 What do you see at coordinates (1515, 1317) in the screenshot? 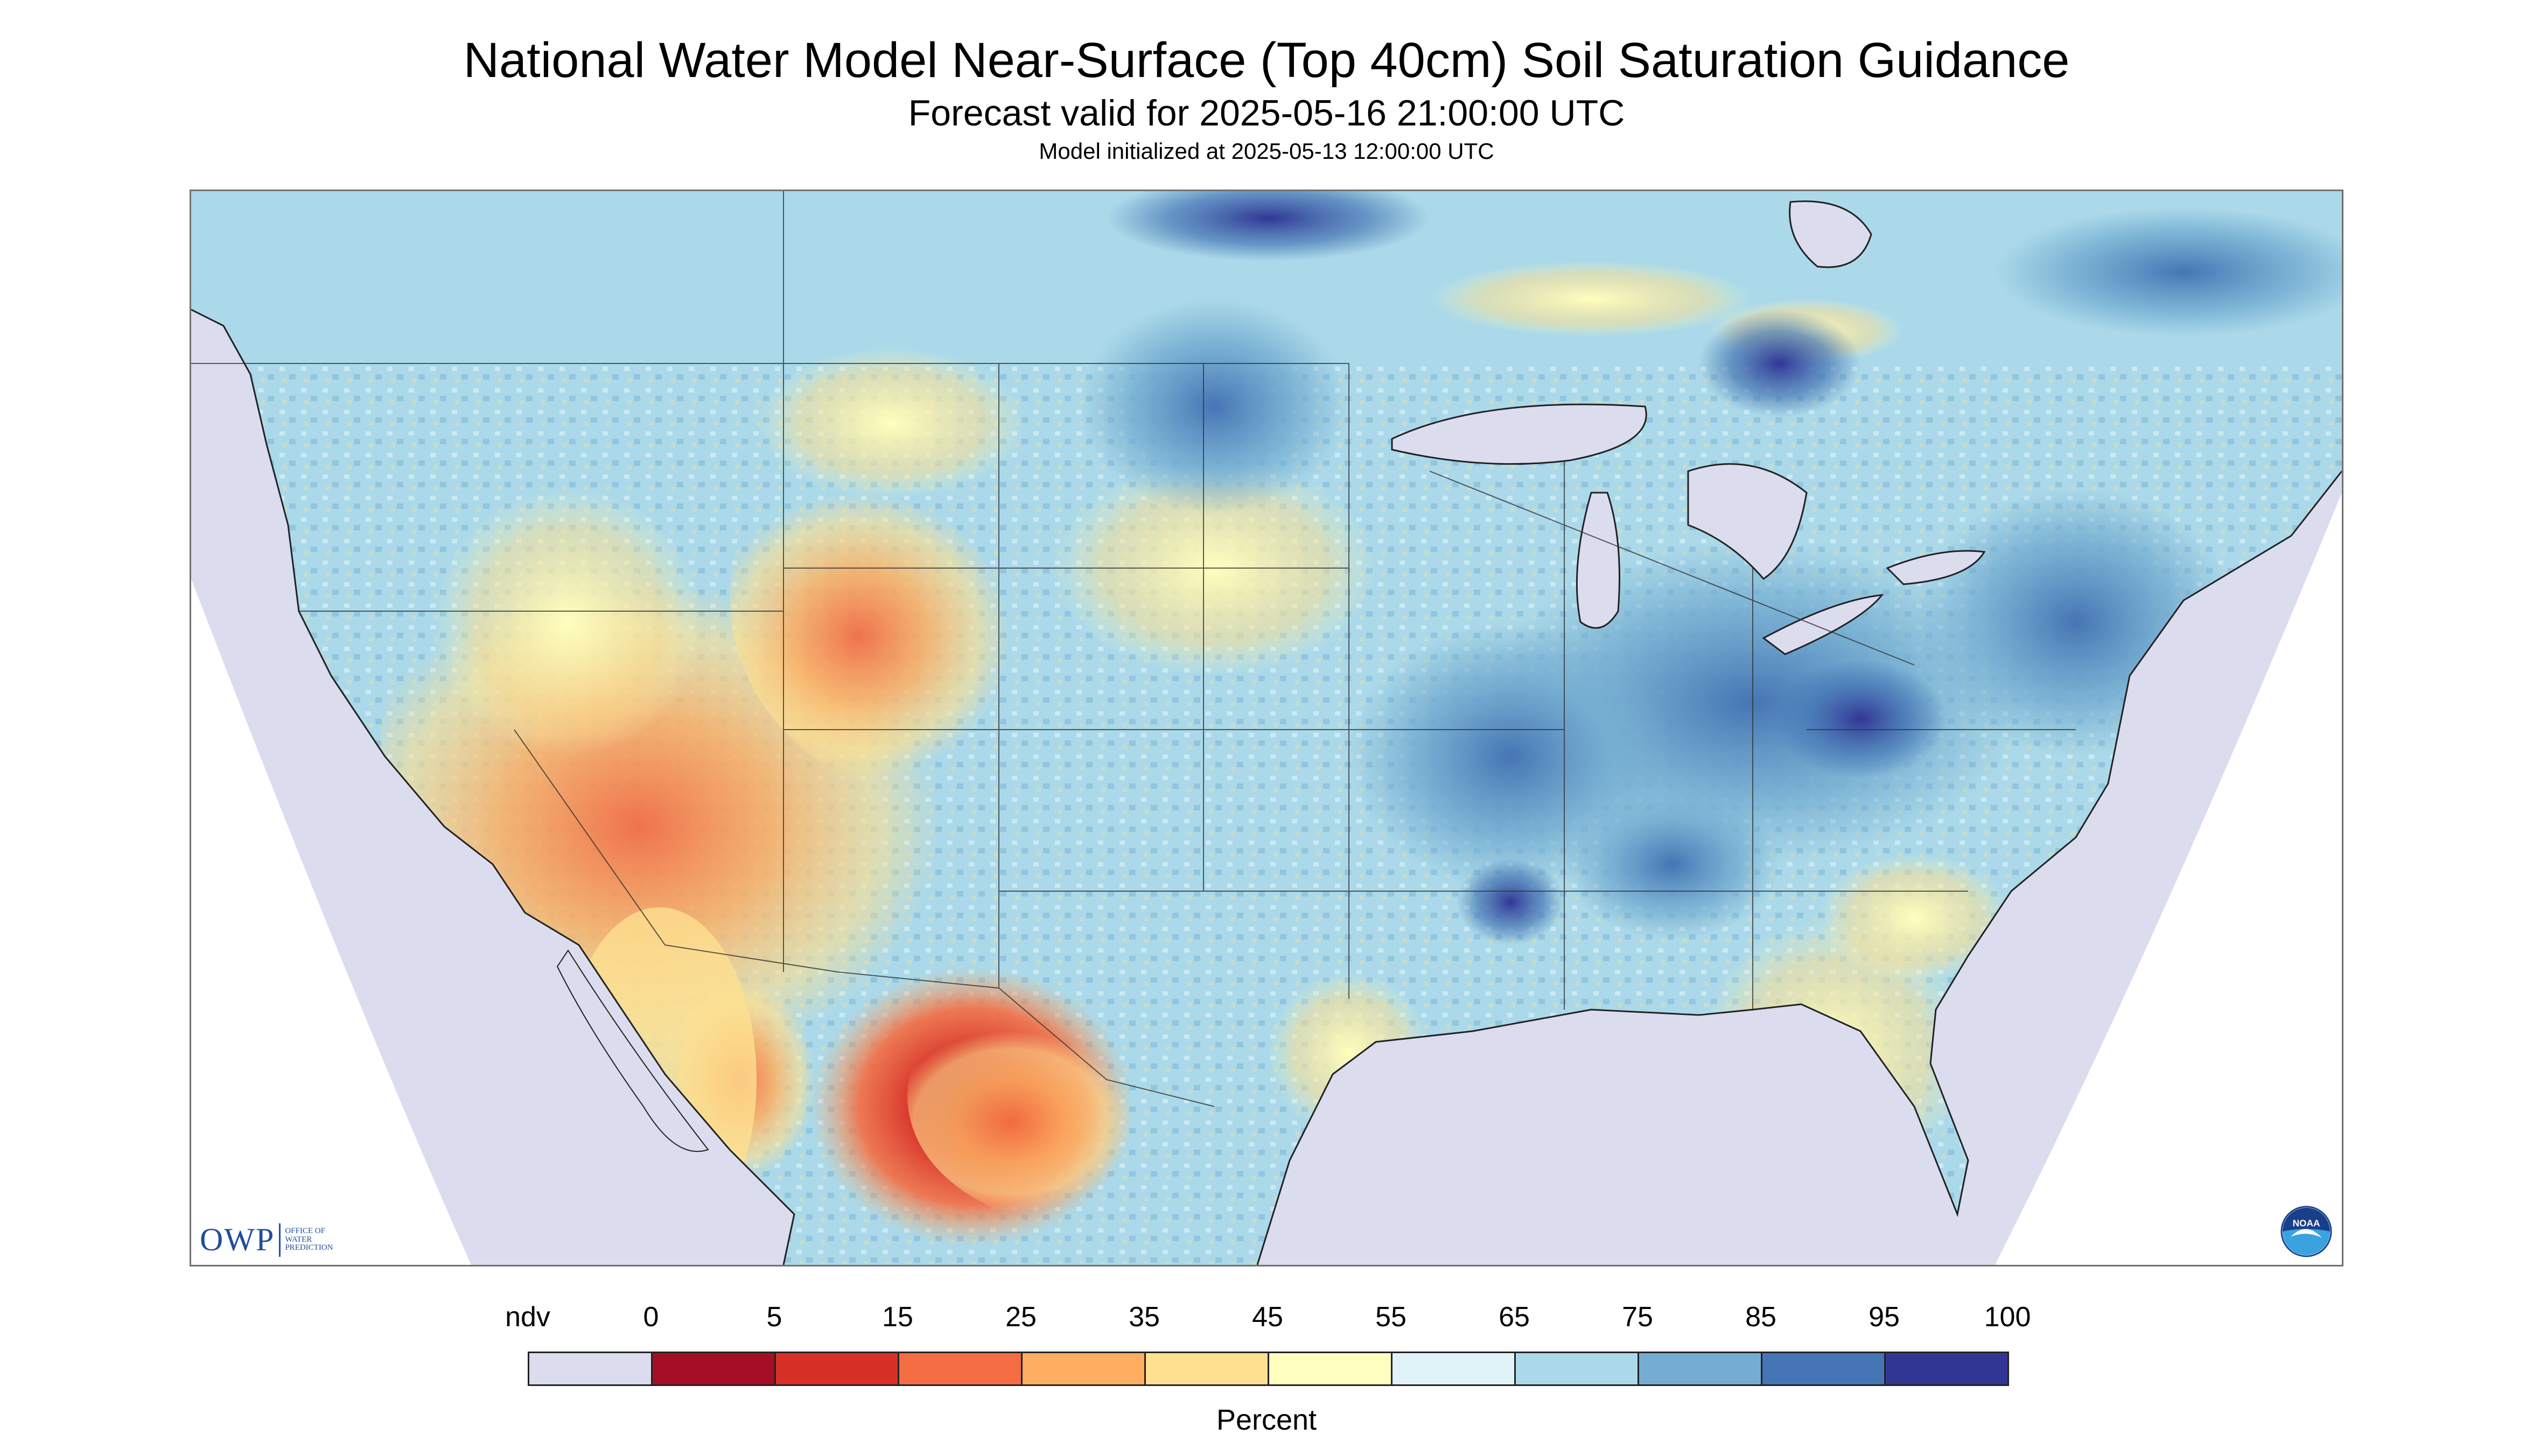
I see `legend-tick-label: 65` at bounding box center [1515, 1317].